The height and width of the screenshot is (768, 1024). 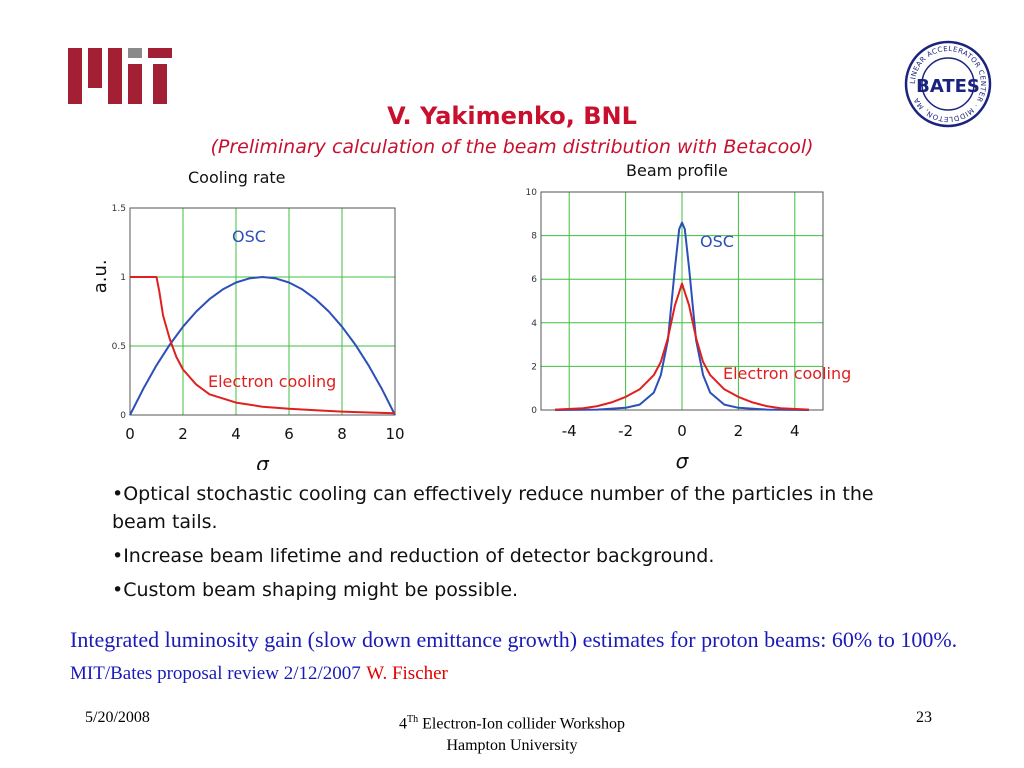 I want to click on x-tick-label: 10, so click(x=394, y=434).